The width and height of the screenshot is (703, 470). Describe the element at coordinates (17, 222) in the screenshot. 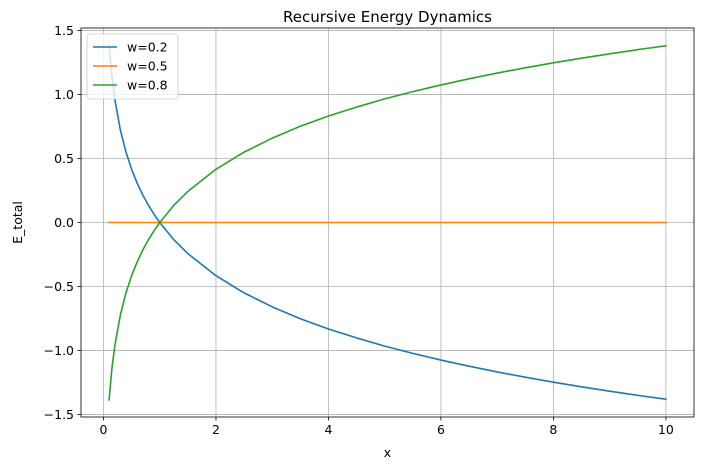

I see `y-axis-label: E_total` at that location.